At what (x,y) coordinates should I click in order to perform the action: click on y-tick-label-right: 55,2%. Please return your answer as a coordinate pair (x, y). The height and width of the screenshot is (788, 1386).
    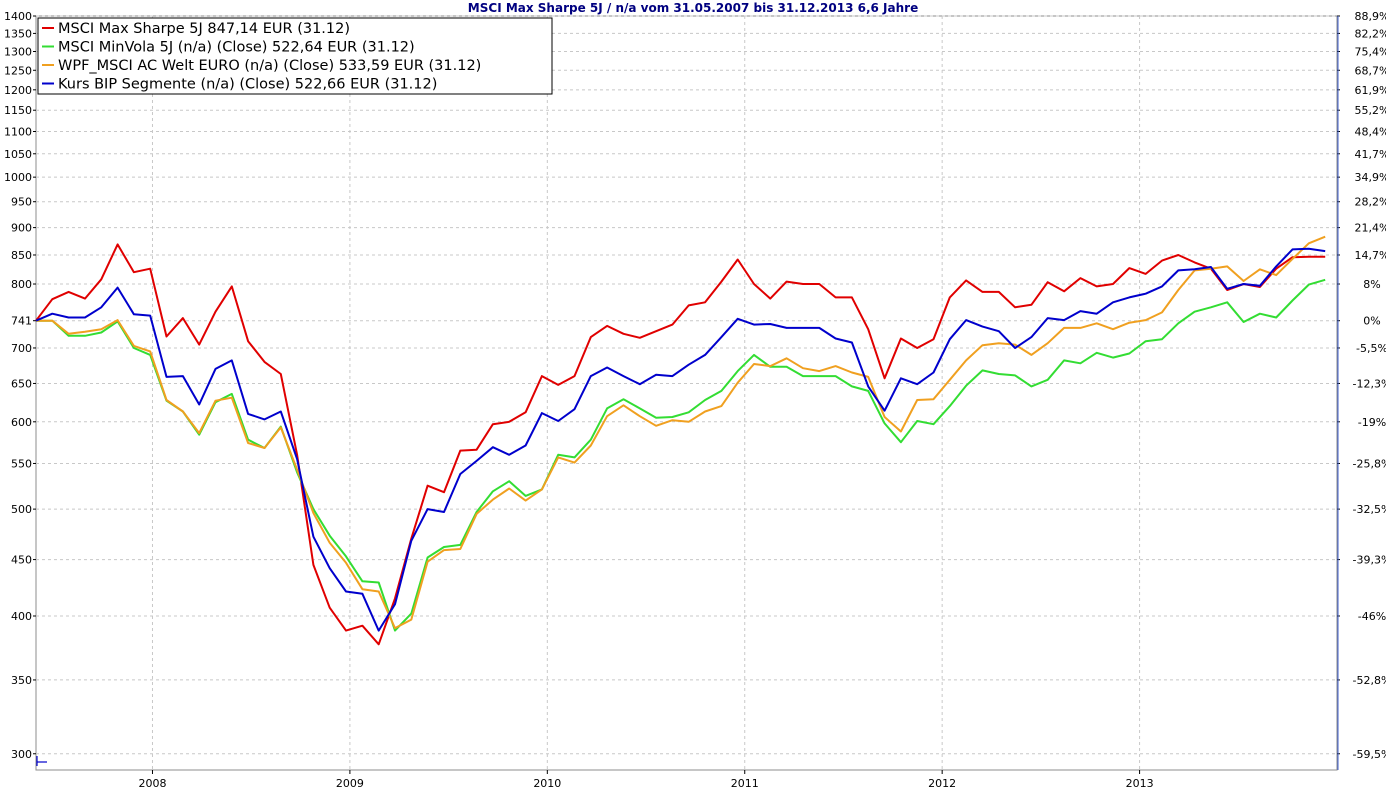
    Looking at the image, I should click on (1370, 110).